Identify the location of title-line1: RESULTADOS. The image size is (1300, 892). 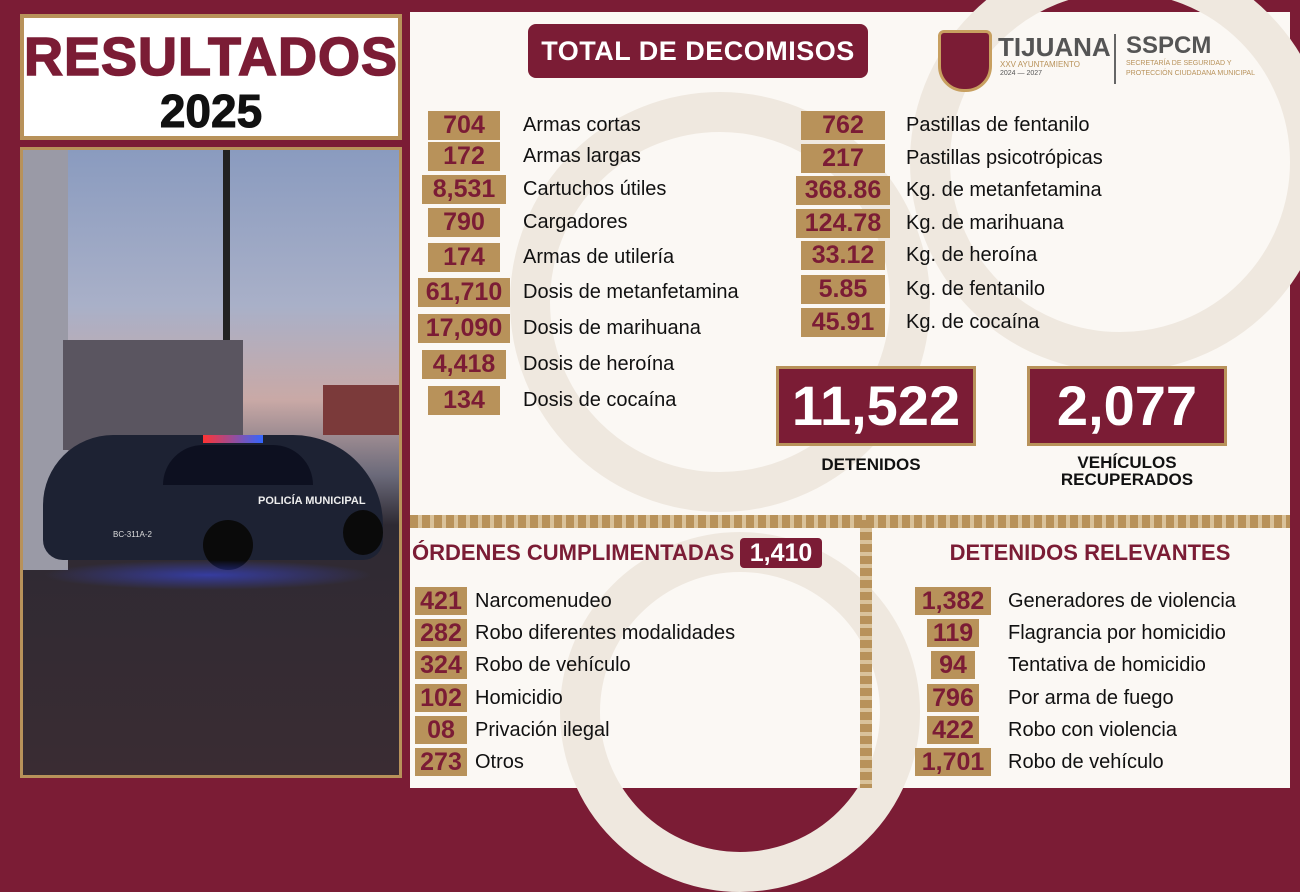
(210, 57).